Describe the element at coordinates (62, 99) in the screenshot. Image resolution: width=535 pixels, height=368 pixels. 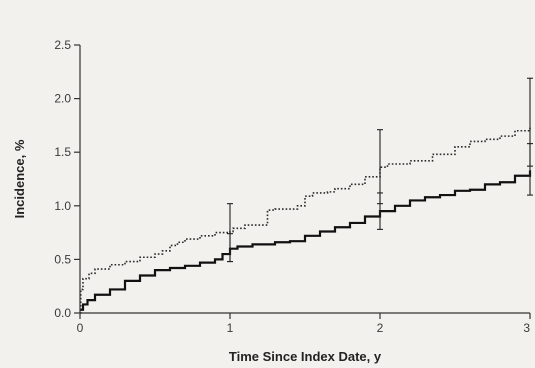
I see `y-tick-label-4: 2.0` at that location.